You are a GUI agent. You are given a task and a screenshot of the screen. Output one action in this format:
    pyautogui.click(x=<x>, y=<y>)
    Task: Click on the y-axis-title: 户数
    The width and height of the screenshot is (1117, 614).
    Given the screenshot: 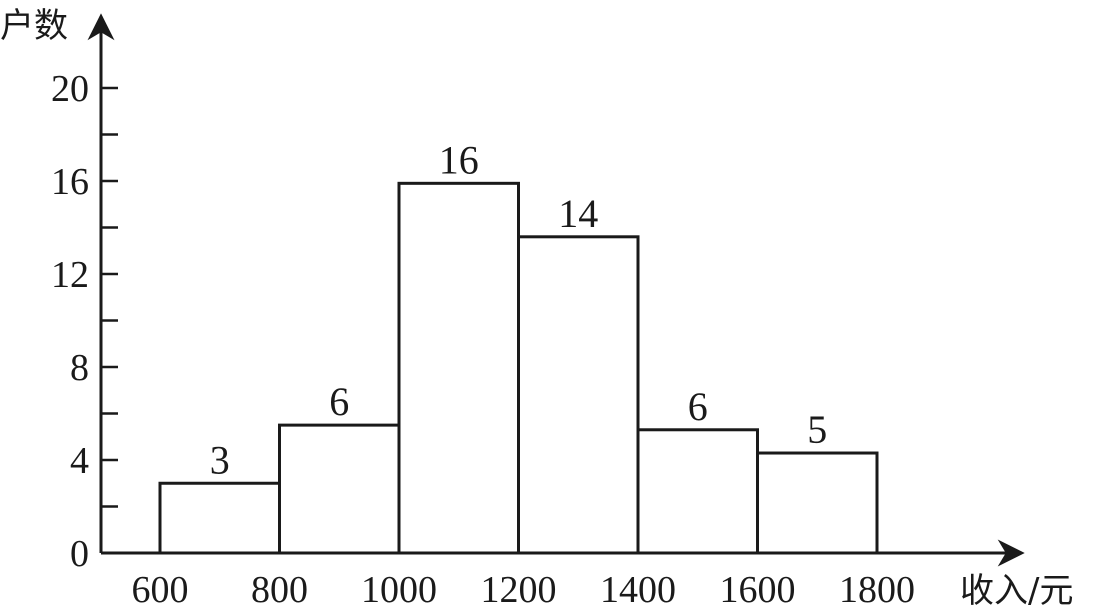 What is the action you would take?
    pyautogui.click(x=34, y=26)
    